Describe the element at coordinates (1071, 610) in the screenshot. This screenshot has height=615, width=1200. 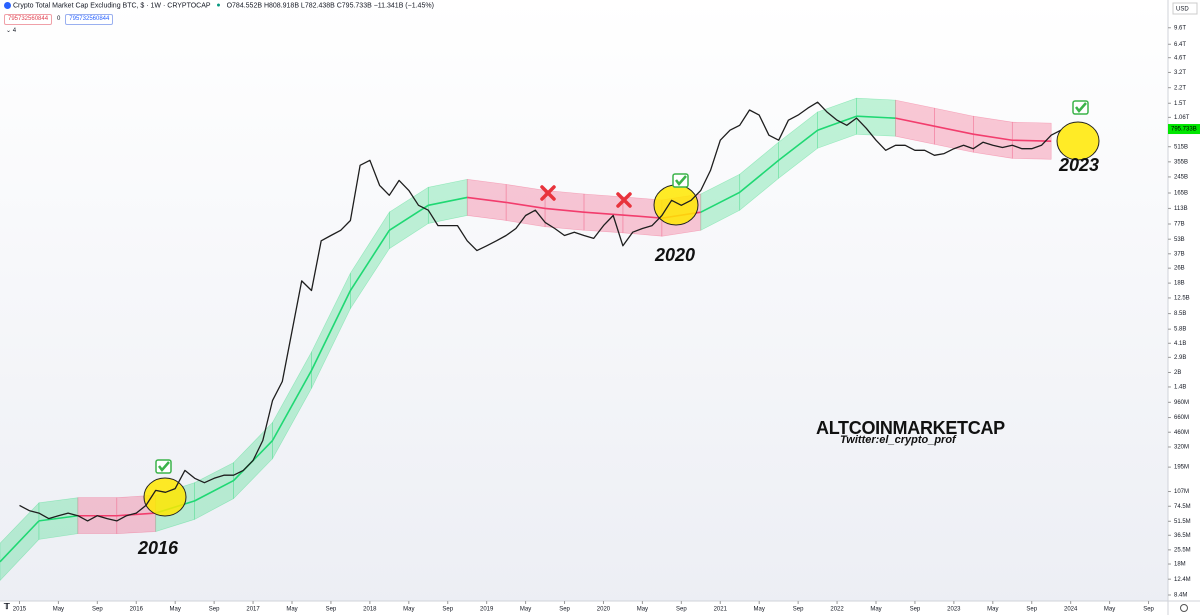
I see `x-tick-label: 2024` at that location.